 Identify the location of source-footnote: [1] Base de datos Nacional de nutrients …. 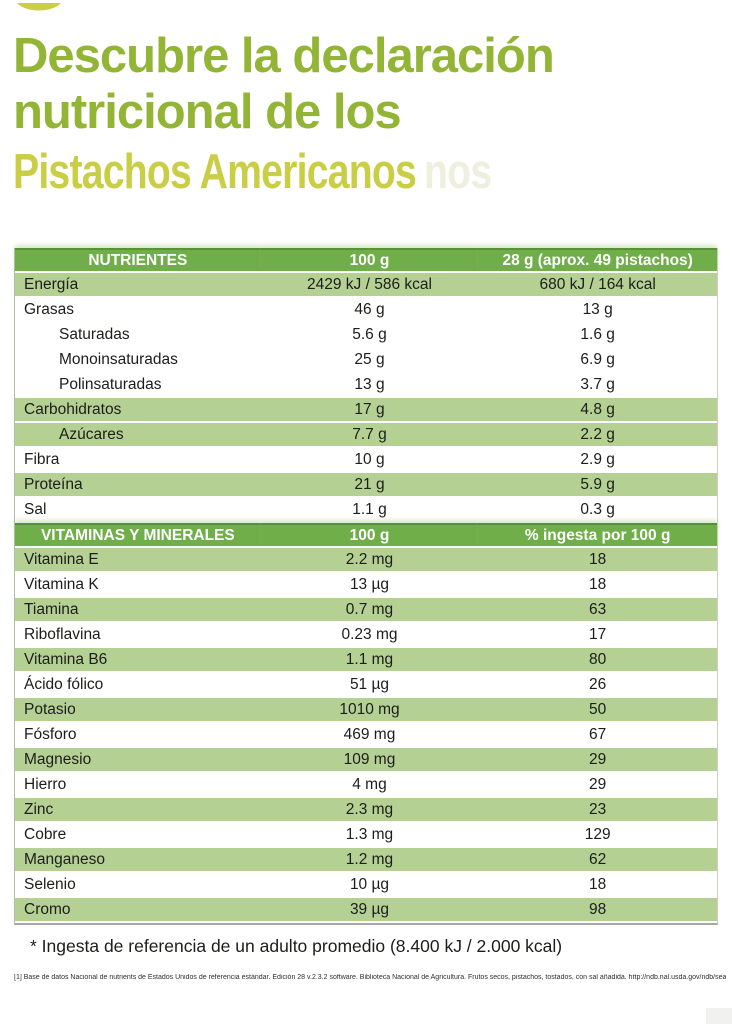
(370, 977).